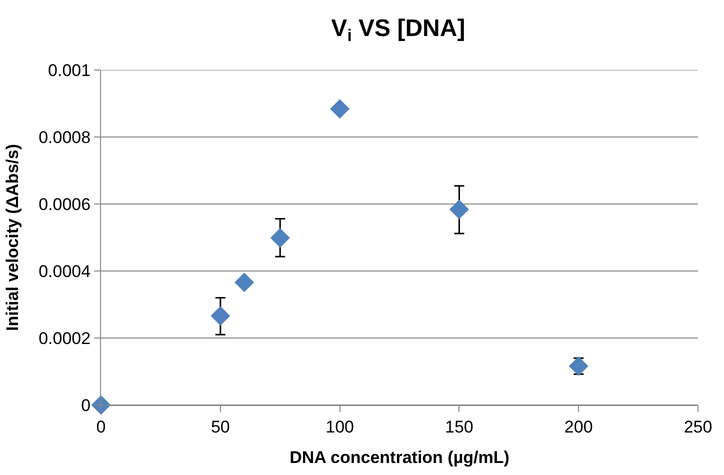 The width and height of the screenshot is (724, 475). What do you see at coordinates (69, 70) in the screenshot?
I see `y-tick-label: 0.001` at bounding box center [69, 70].